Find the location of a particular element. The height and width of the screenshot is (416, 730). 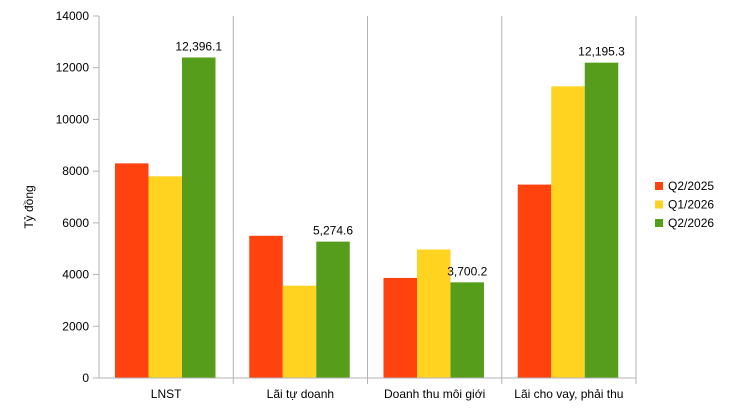

y-tick-labels: 0 2000 4000 6000 8000 10000 12000 14000 is located at coordinates (73, 197).